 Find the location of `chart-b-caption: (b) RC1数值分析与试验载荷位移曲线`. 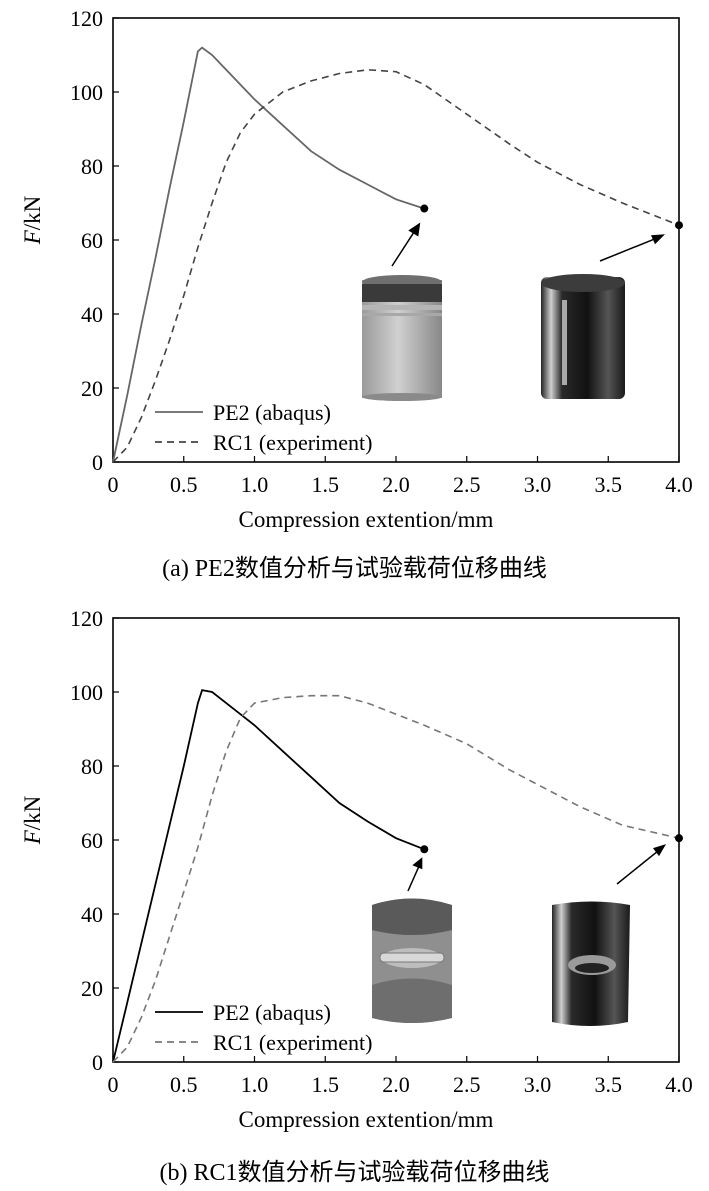

chart-b-caption: (b) RC1数值分析与试验载荷位移曲线 is located at coordinates (354, 1173).